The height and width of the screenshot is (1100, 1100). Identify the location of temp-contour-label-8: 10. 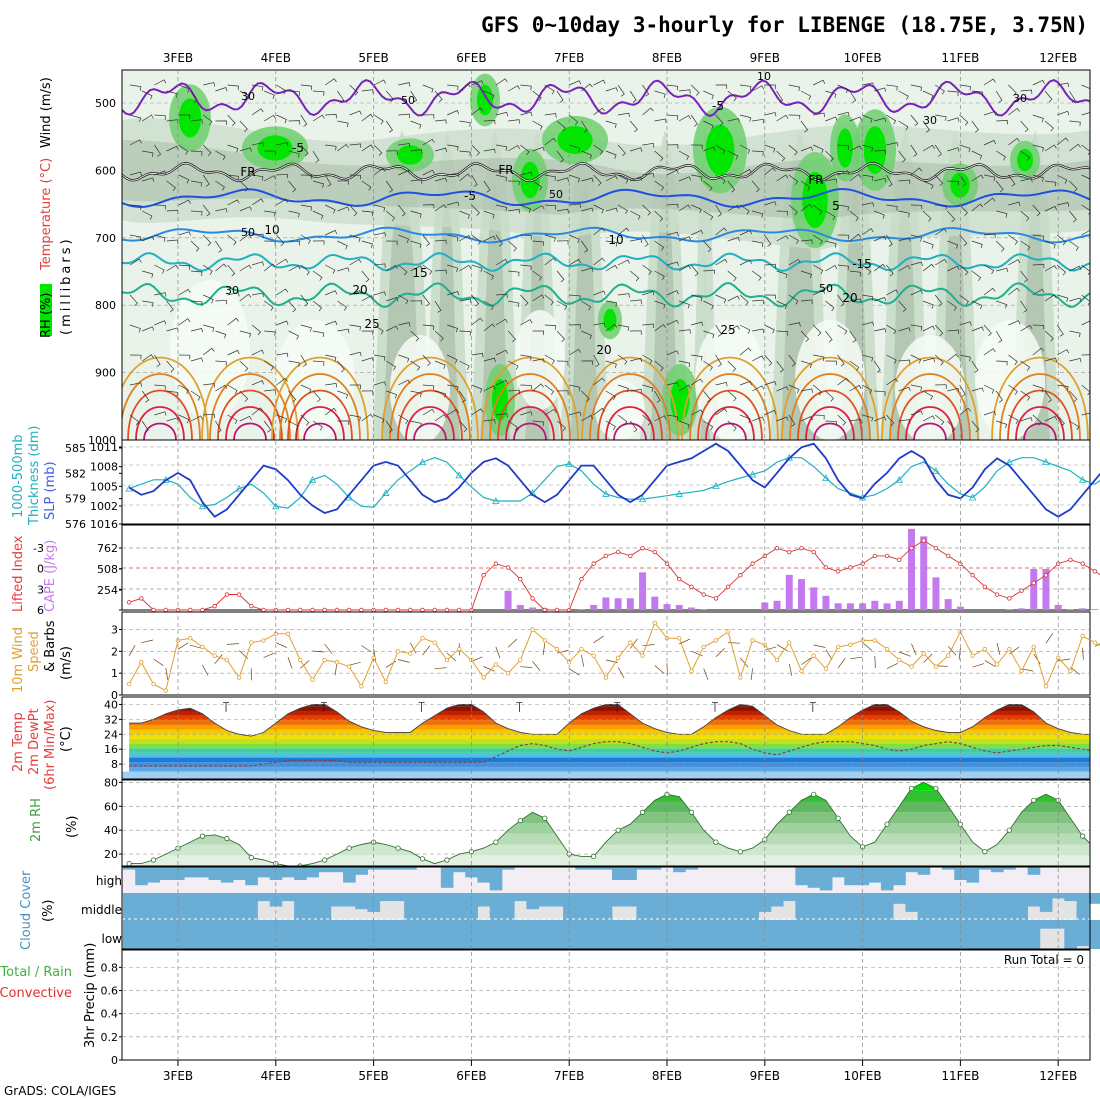
(615, 240).